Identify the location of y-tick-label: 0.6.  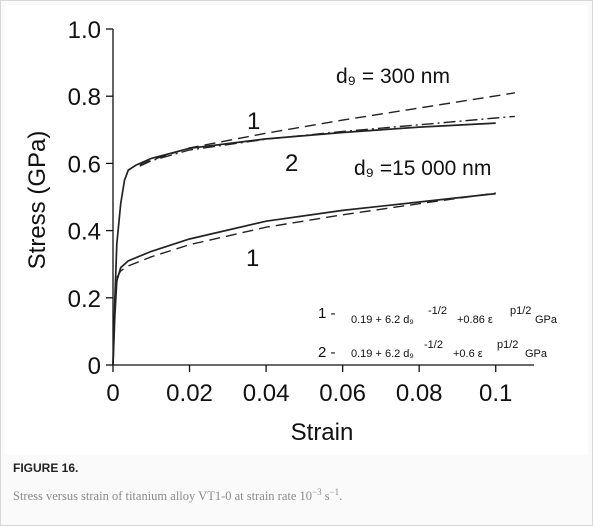
(84, 164).